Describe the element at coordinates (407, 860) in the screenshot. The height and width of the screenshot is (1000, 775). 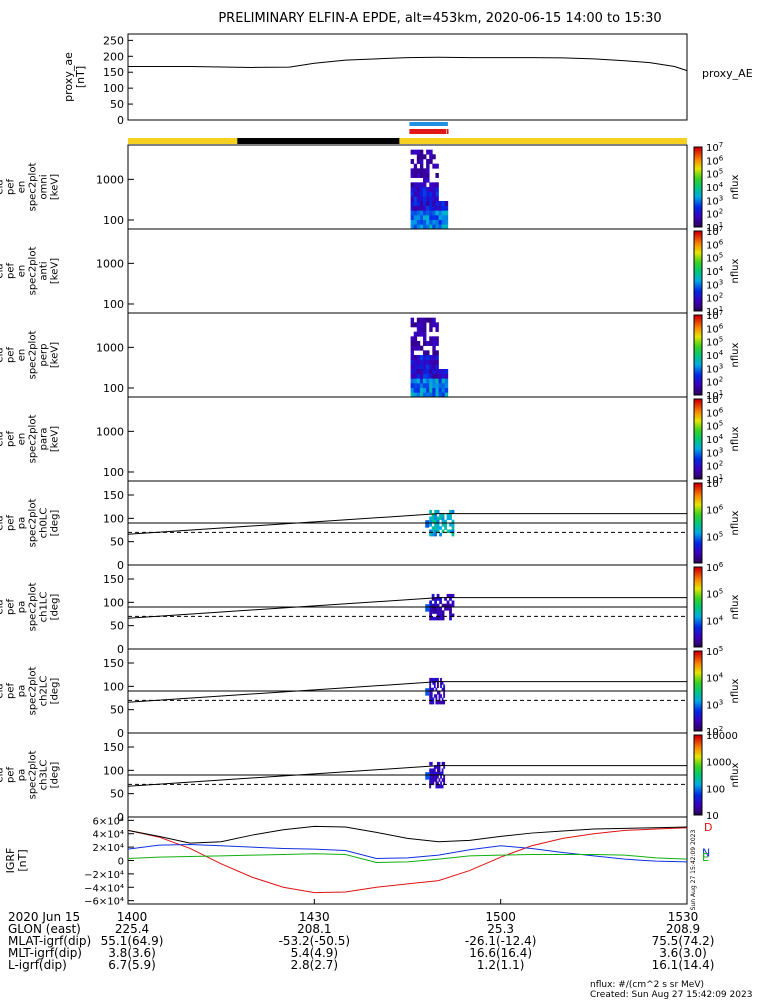
I see `igrf-frame` at that location.